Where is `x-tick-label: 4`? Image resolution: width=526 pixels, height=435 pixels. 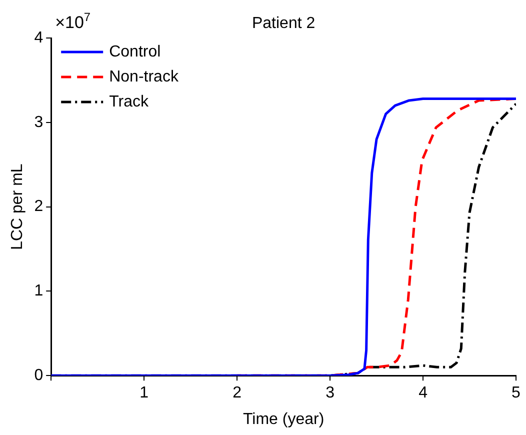 x-tick-label: 4 is located at coordinates (423, 393).